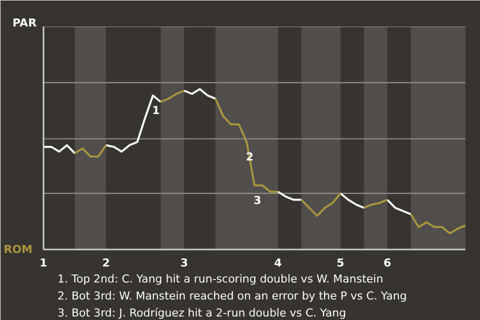  Describe the element at coordinates (250, 157) in the screenshot. I see `annotation: 2` at that location.